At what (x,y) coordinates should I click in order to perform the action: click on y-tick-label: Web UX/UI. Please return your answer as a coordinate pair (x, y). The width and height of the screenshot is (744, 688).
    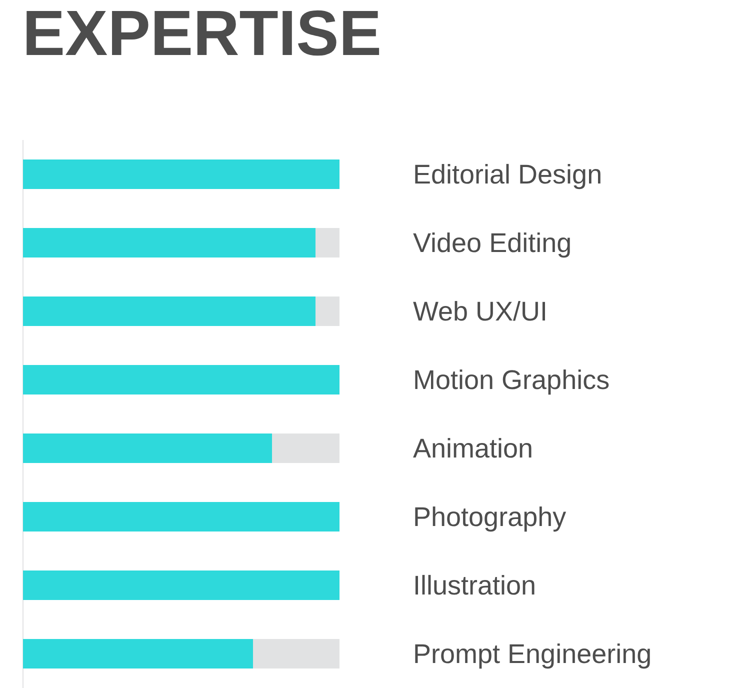
    Looking at the image, I should click on (480, 311).